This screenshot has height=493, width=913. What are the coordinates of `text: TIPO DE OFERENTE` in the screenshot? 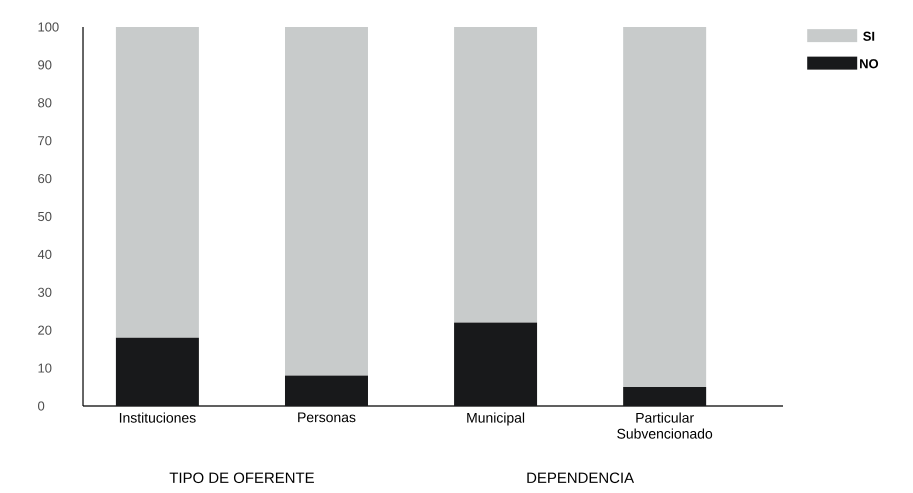 It's located at (242, 478).